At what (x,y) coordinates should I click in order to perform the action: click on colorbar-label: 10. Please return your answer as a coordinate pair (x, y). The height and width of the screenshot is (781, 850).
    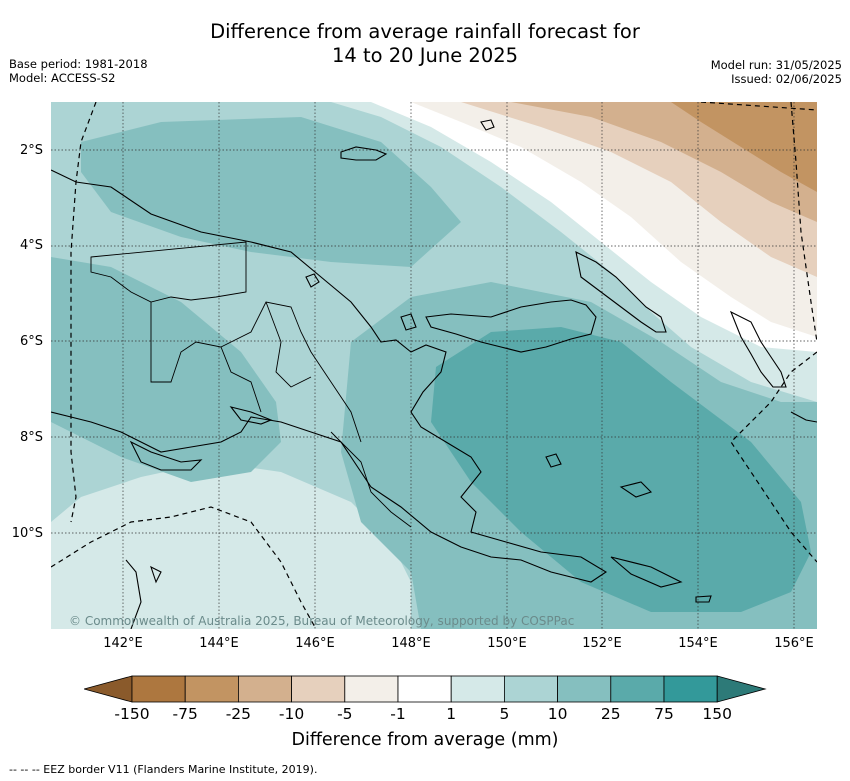
    Looking at the image, I should click on (557, 714).